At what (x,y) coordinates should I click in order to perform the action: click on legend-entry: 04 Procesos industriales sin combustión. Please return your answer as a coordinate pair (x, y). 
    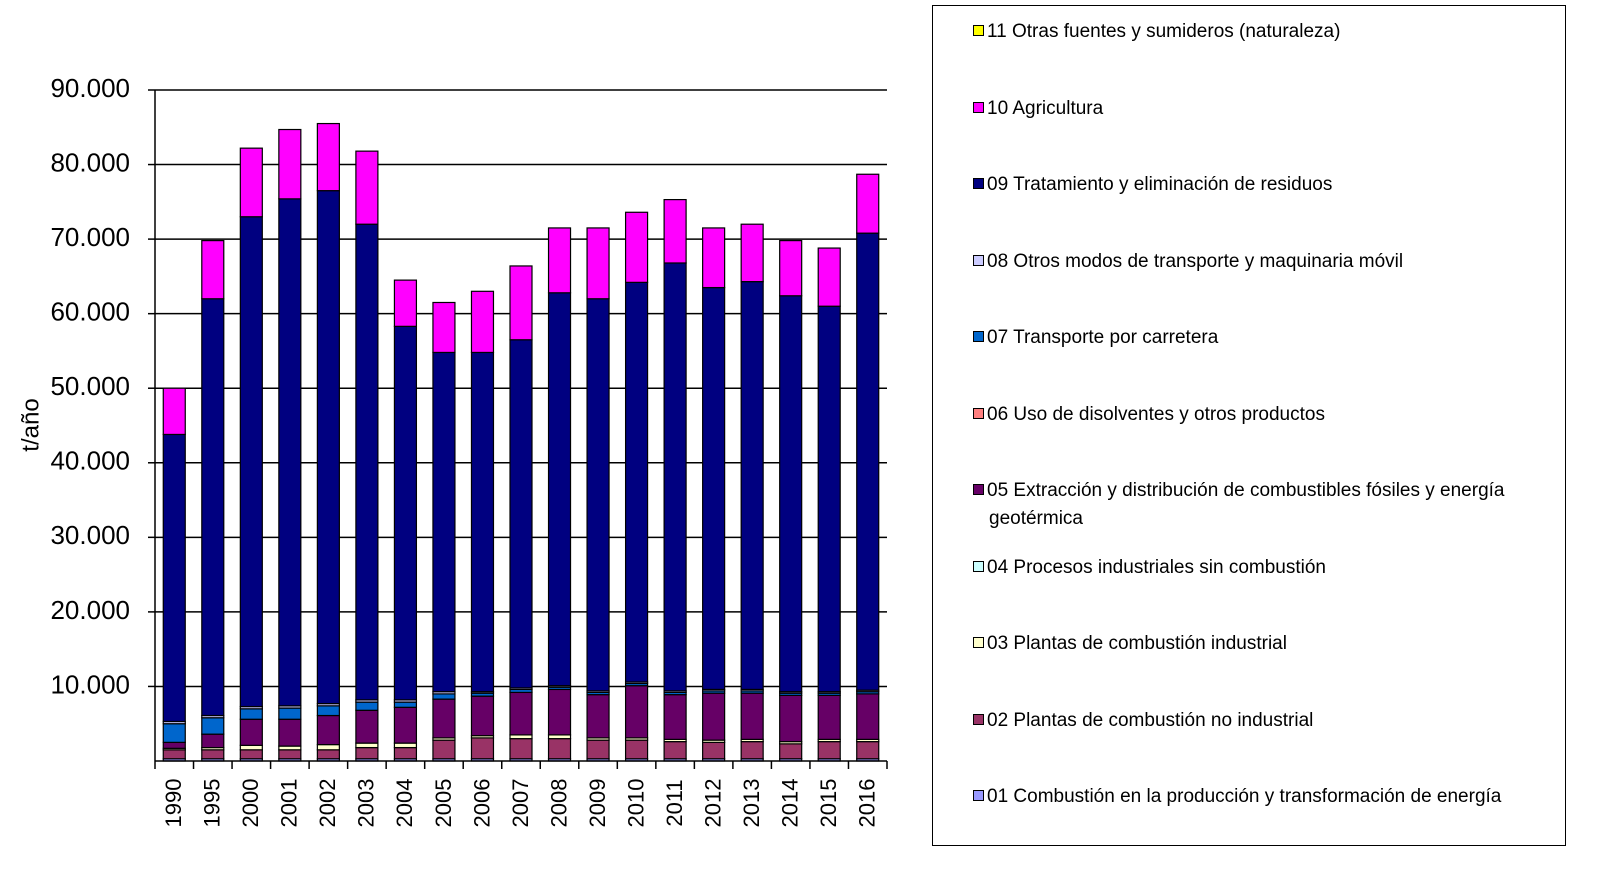
    Looking at the image, I should click on (1268, 568).